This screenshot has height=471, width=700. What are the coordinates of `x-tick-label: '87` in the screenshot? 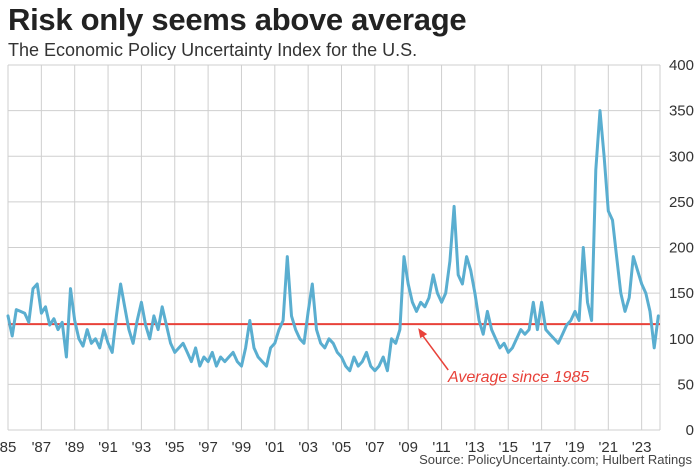 It's located at (42, 447).